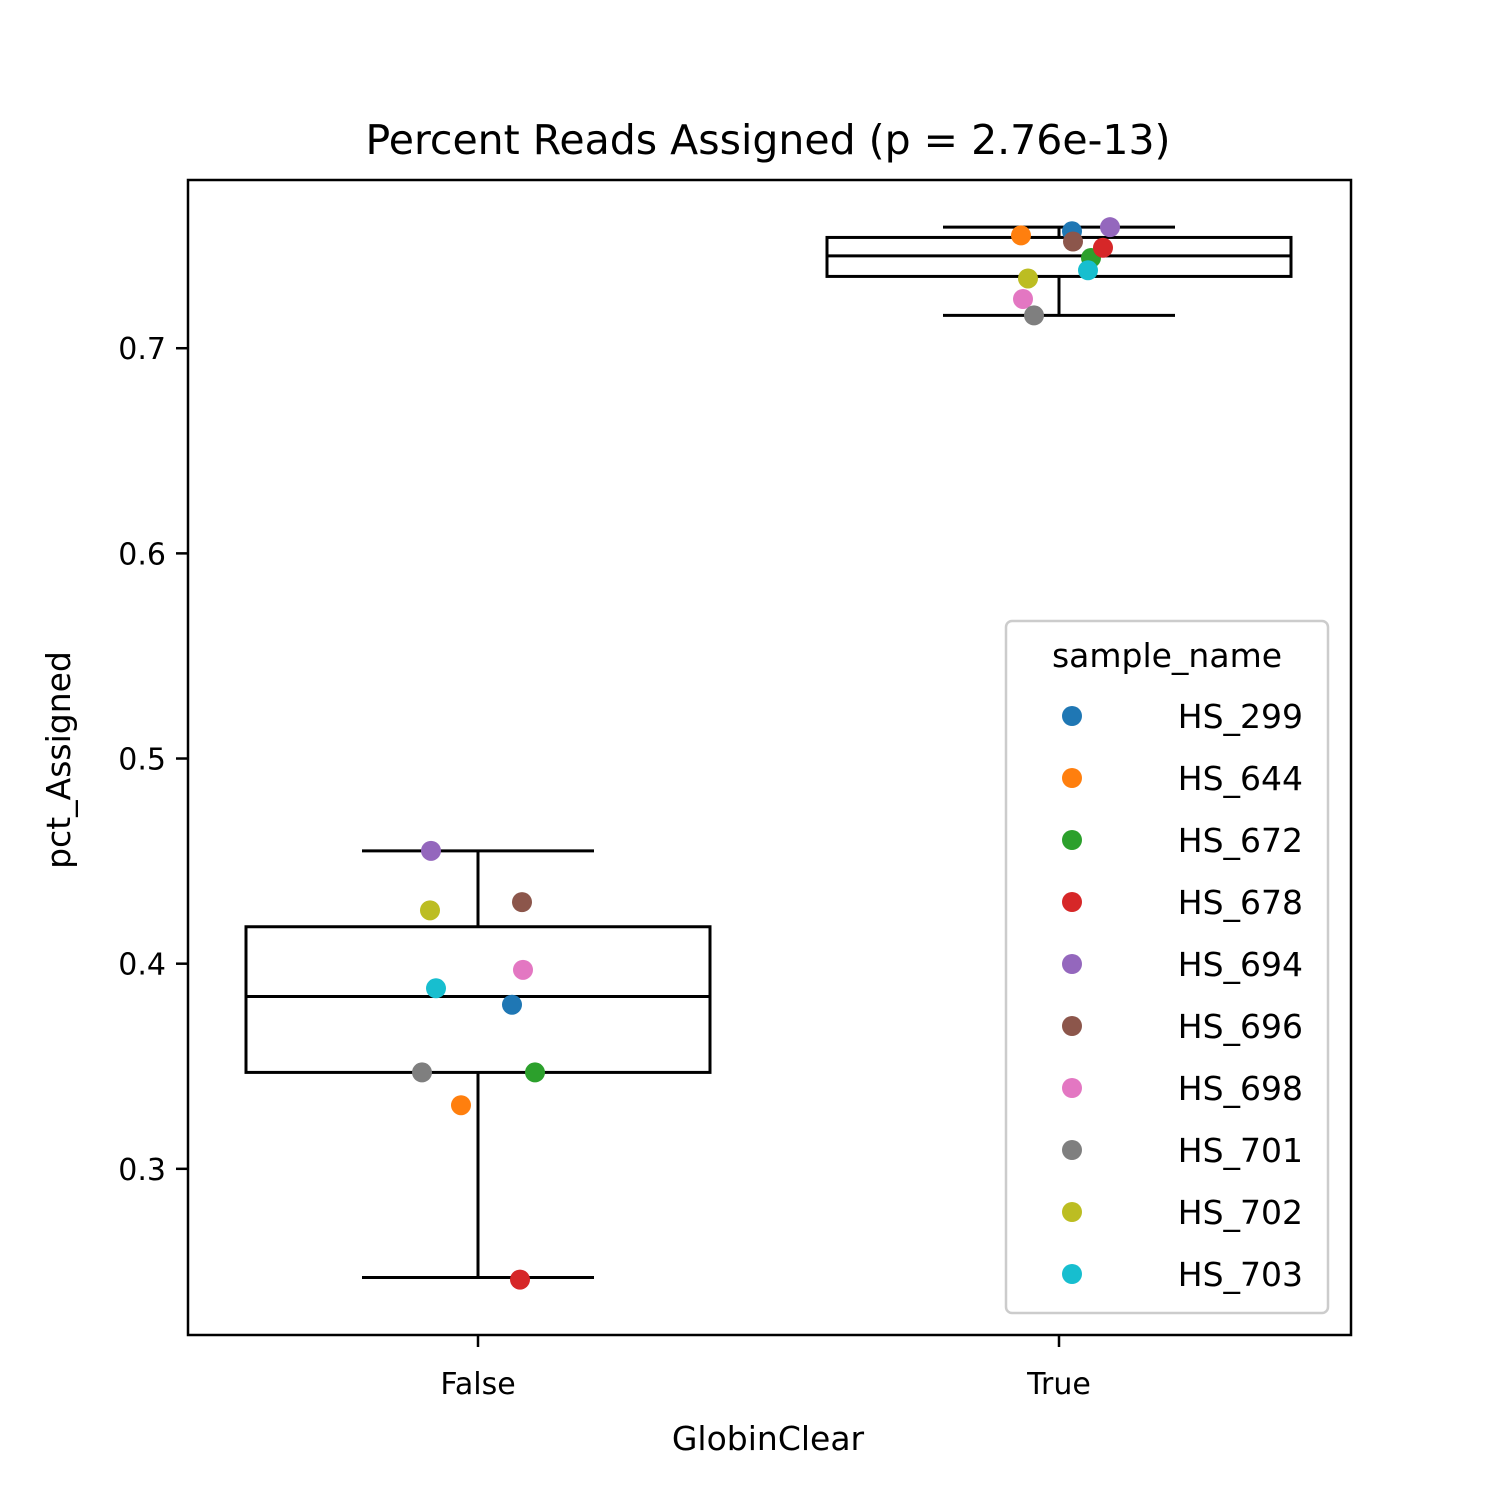 This screenshot has width=1500, height=1500. I want to click on y-tick-label: 0.7, so click(142, 349).